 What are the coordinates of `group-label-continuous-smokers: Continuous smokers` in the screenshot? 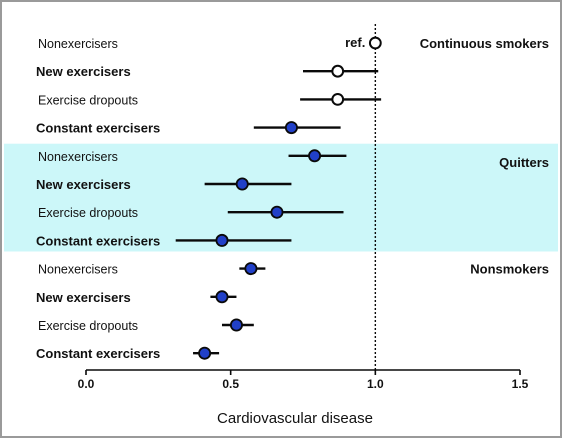 It's located at (484, 43).